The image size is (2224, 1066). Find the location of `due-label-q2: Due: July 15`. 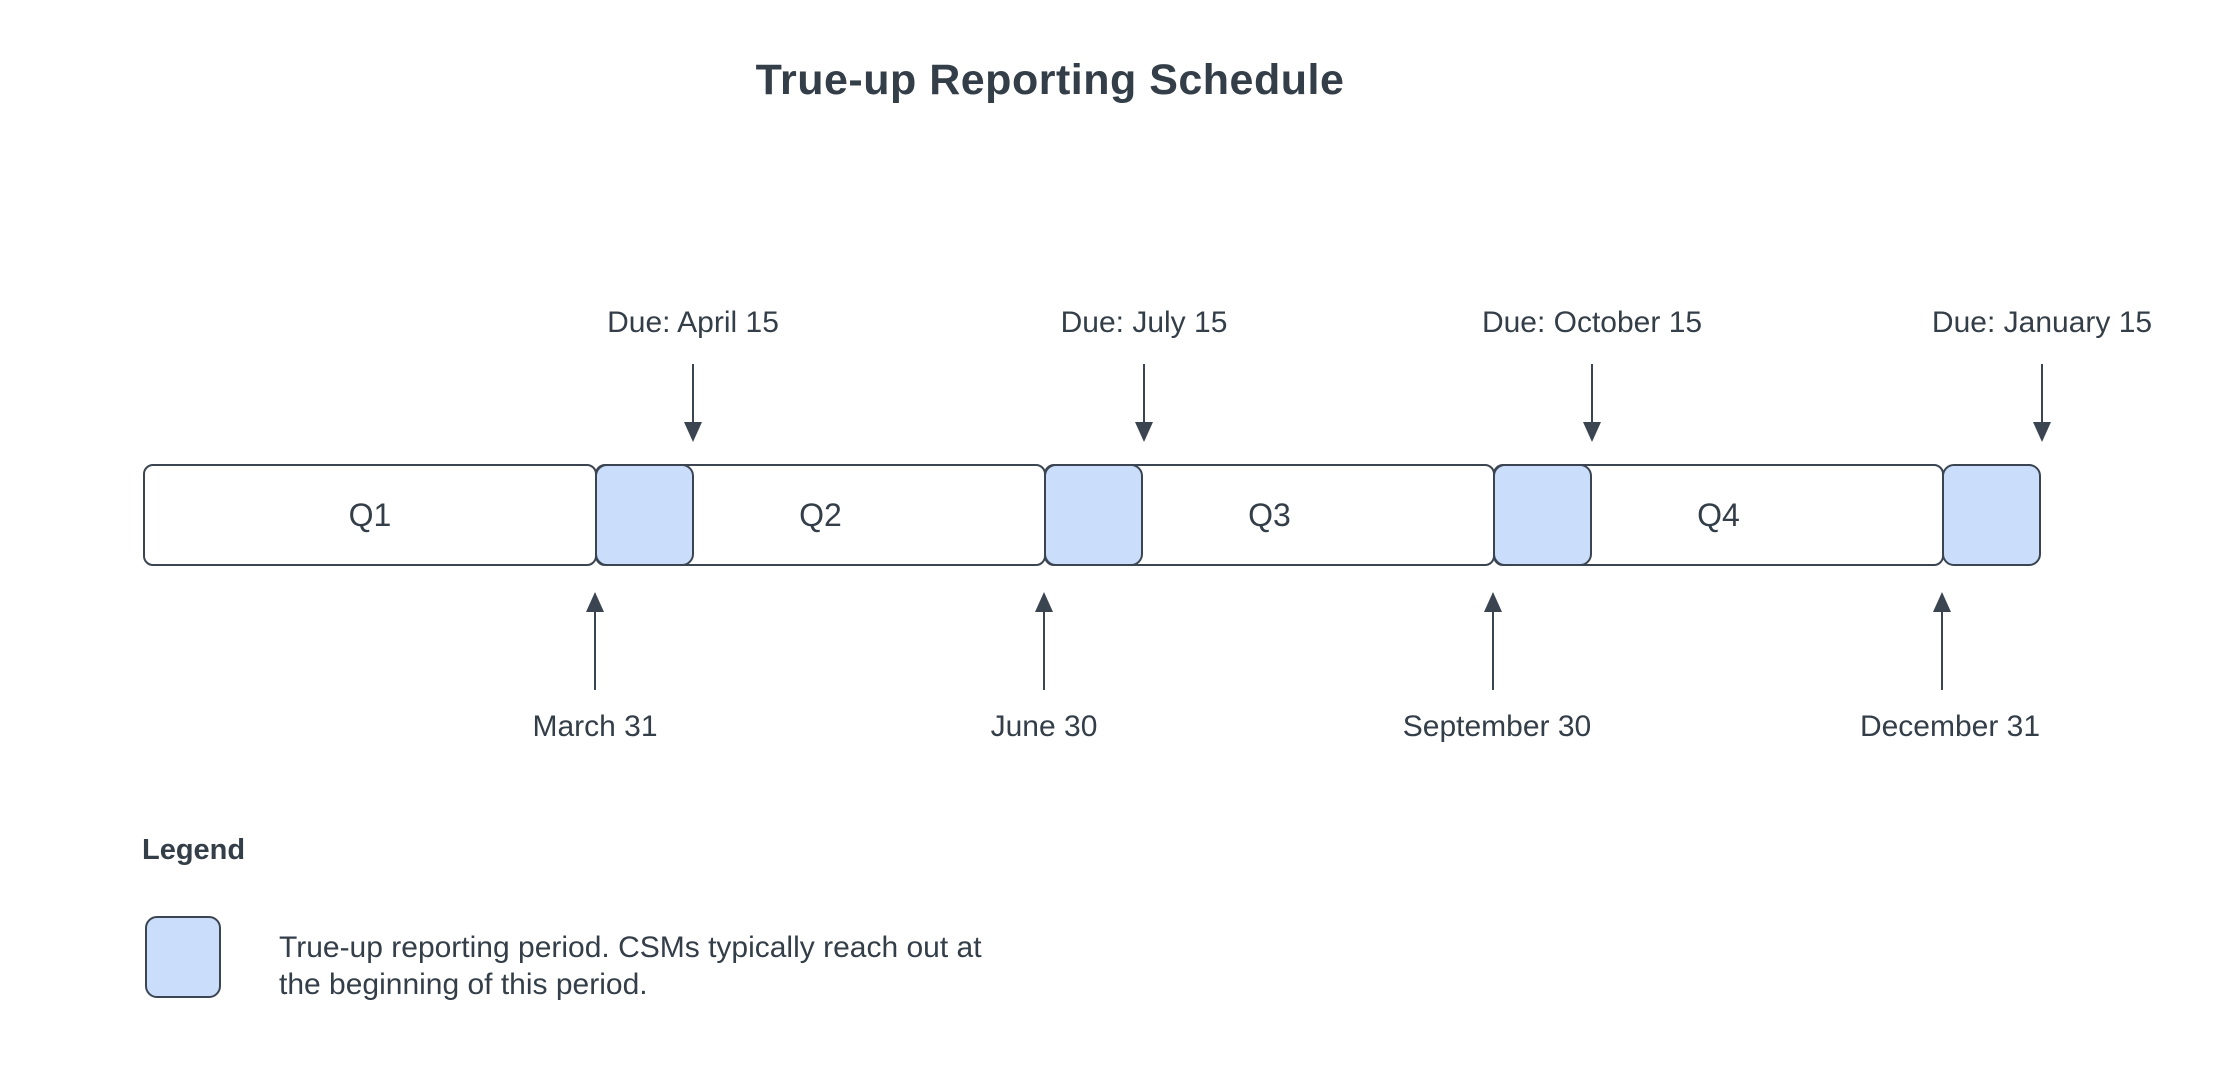

due-label-q2: Due: July 15 is located at coordinates (1144, 322).